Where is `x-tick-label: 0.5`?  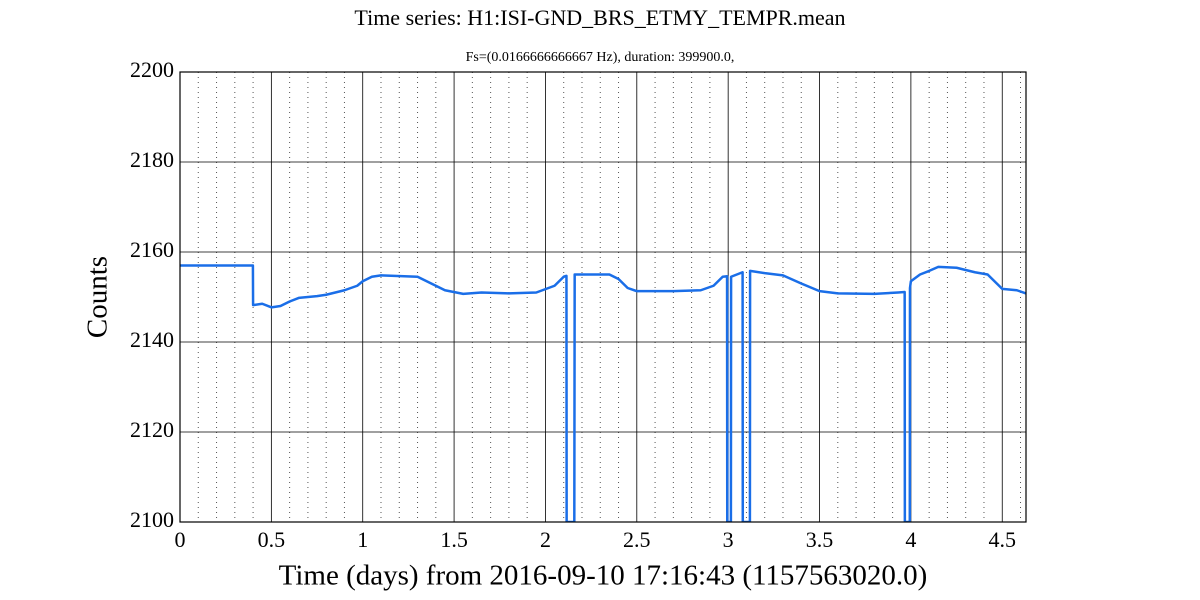 x-tick-label: 0.5 is located at coordinates (272, 539).